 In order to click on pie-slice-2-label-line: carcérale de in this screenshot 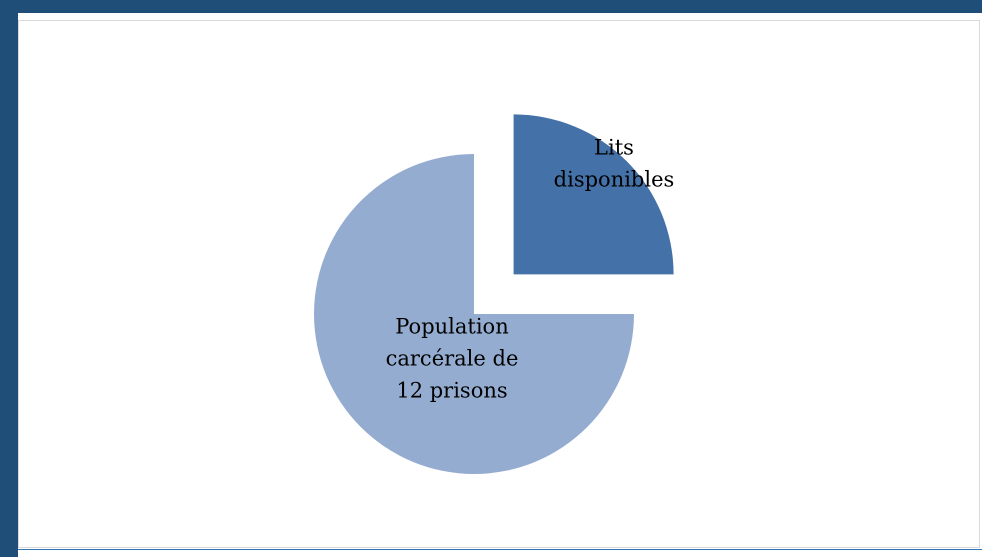, I will do `click(452, 359)`.